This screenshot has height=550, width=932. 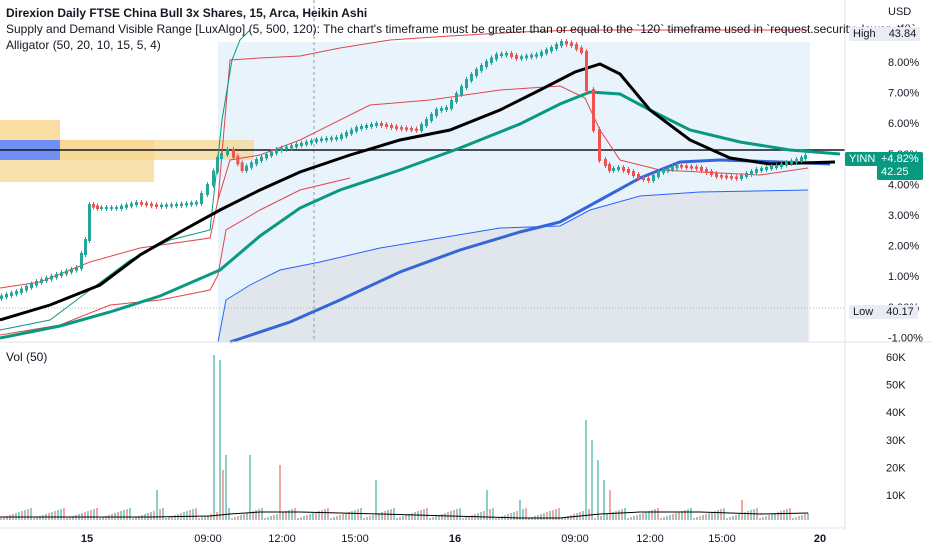 I want to click on vol-tick-label: 50K, so click(x=896, y=386).